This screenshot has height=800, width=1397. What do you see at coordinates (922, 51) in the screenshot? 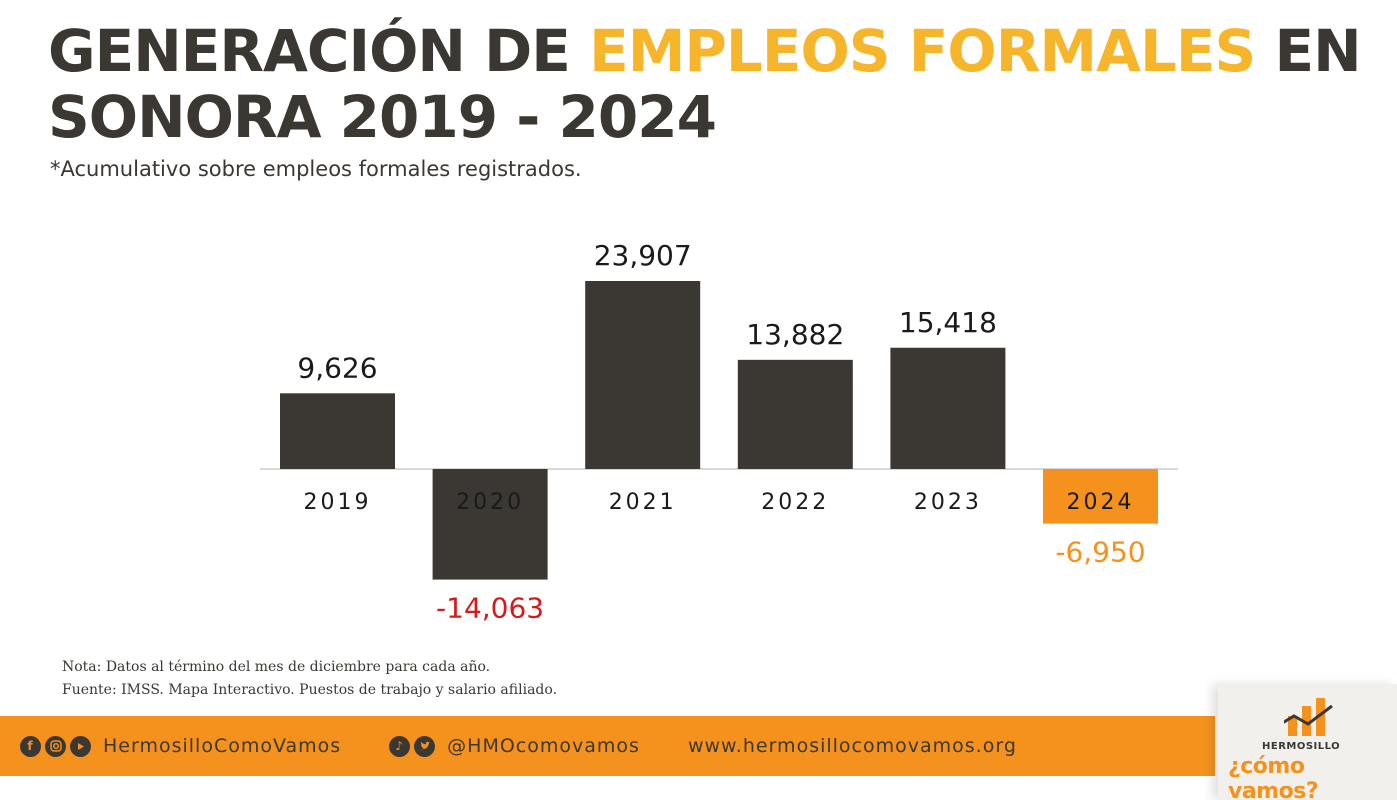
I see `title-highlight: EMPLEOS FORMALES` at bounding box center [922, 51].